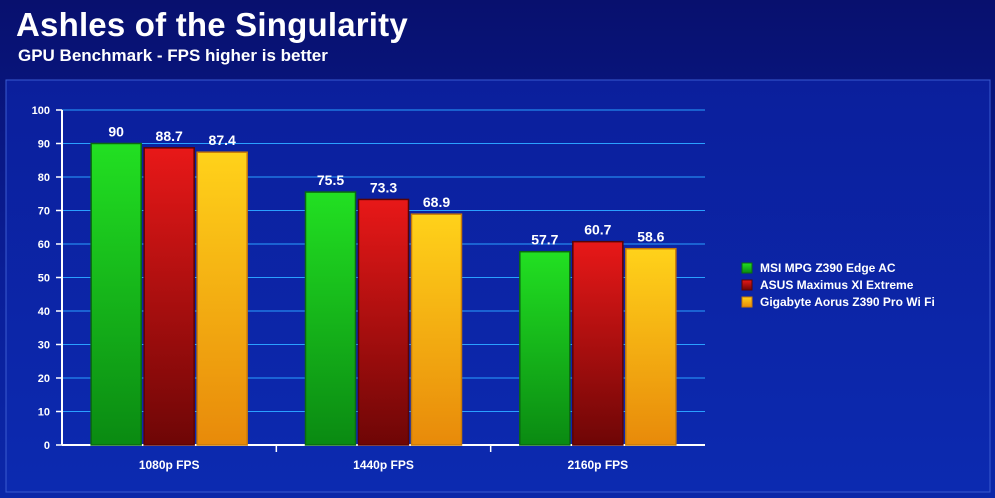  Describe the element at coordinates (330, 180) in the screenshot. I see `data-label: 75.5` at that location.